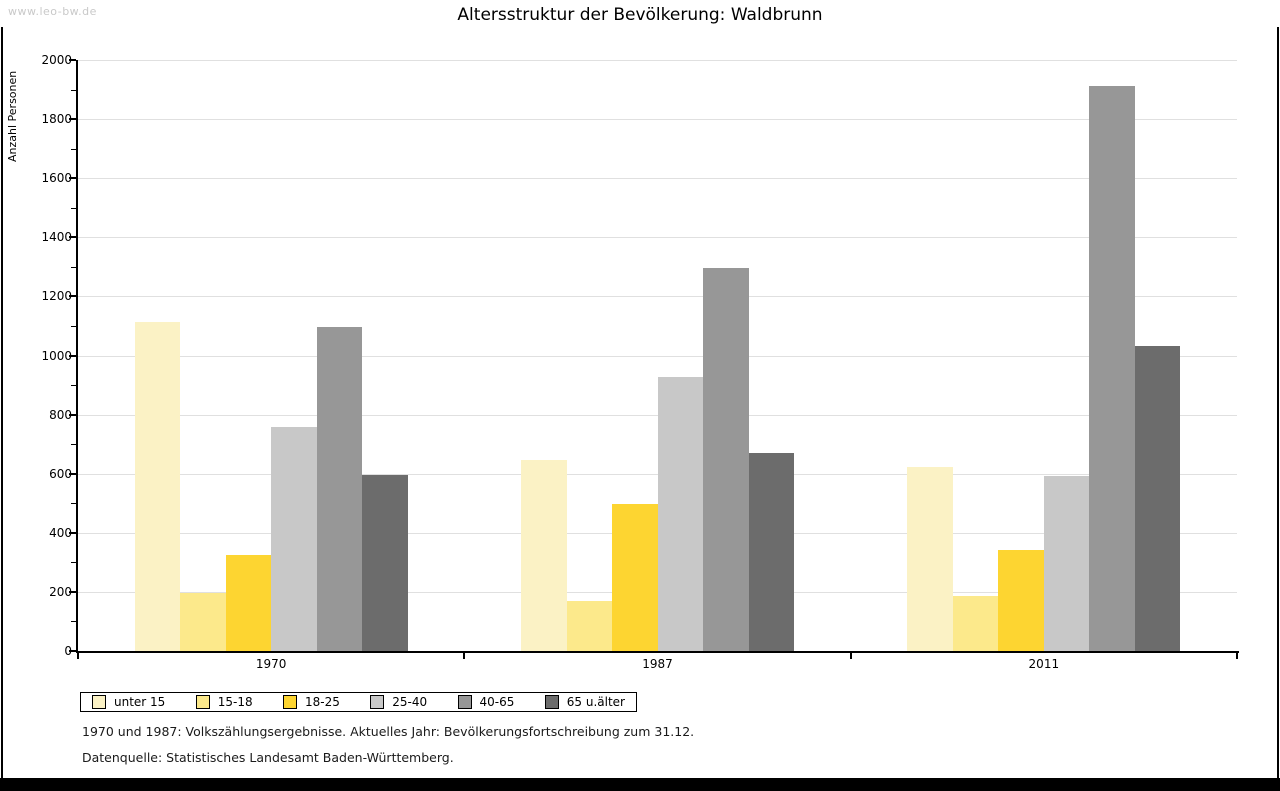 This screenshot has height=791, width=1280. What do you see at coordinates (36, 651) in the screenshot?
I see `y-tick-label-0: 0` at bounding box center [36, 651].